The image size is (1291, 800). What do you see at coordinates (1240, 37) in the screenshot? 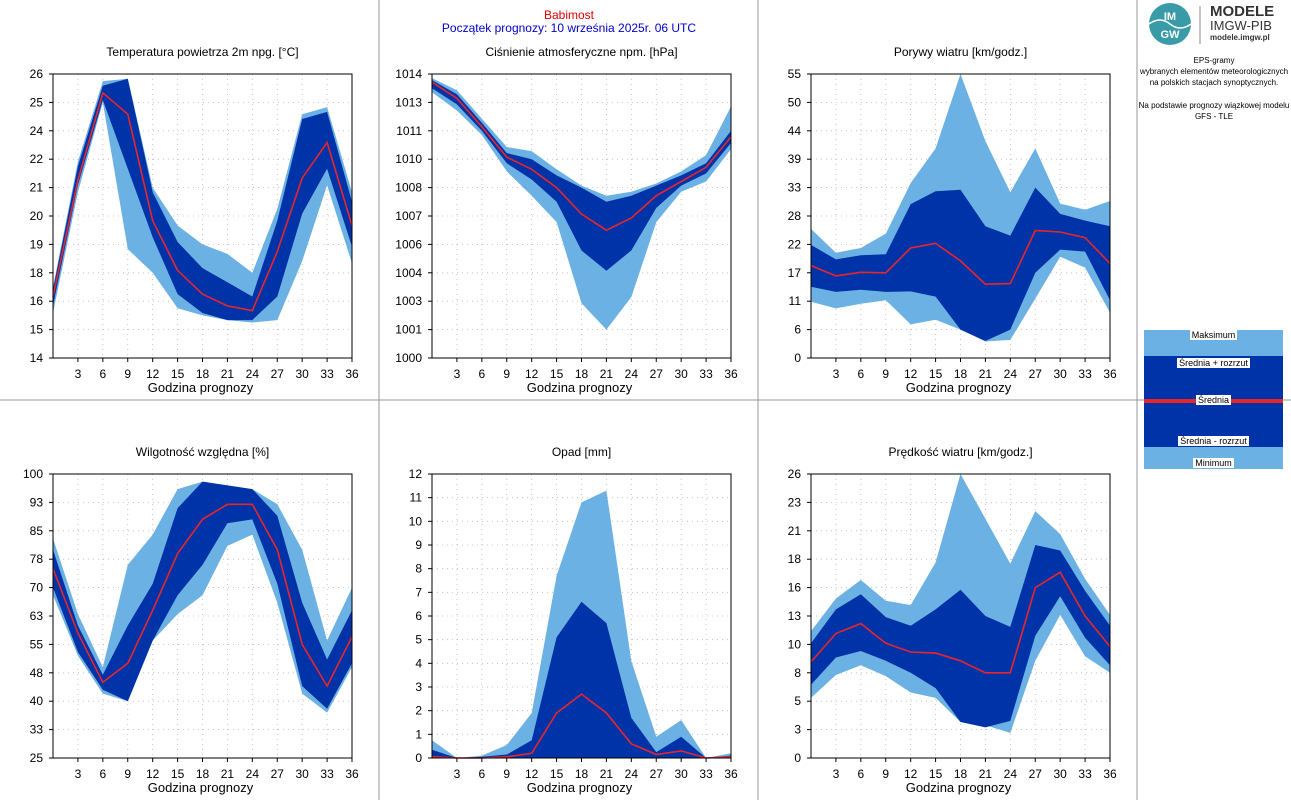
I see `brand-url: modele.imgw.pl` at bounding box center [1240, 37].